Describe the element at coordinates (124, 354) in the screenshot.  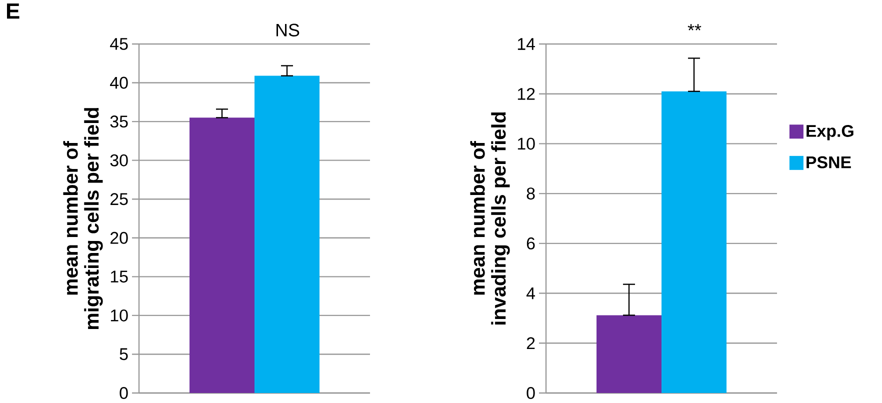
I see `y-tick-label: 5` at that location.